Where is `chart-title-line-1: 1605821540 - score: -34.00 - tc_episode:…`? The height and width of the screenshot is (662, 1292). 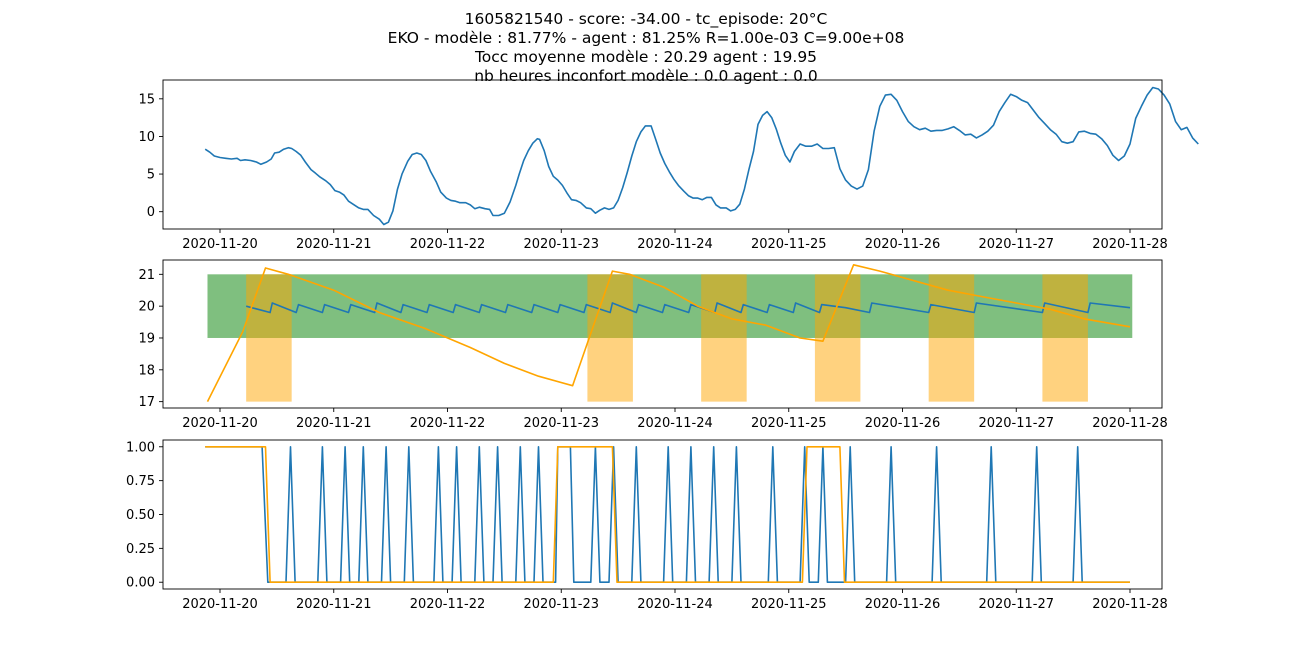
chart-title-line-1: 1605821540 - score: -34.00 - tc_episode:… is located at coordinates (646, 19).